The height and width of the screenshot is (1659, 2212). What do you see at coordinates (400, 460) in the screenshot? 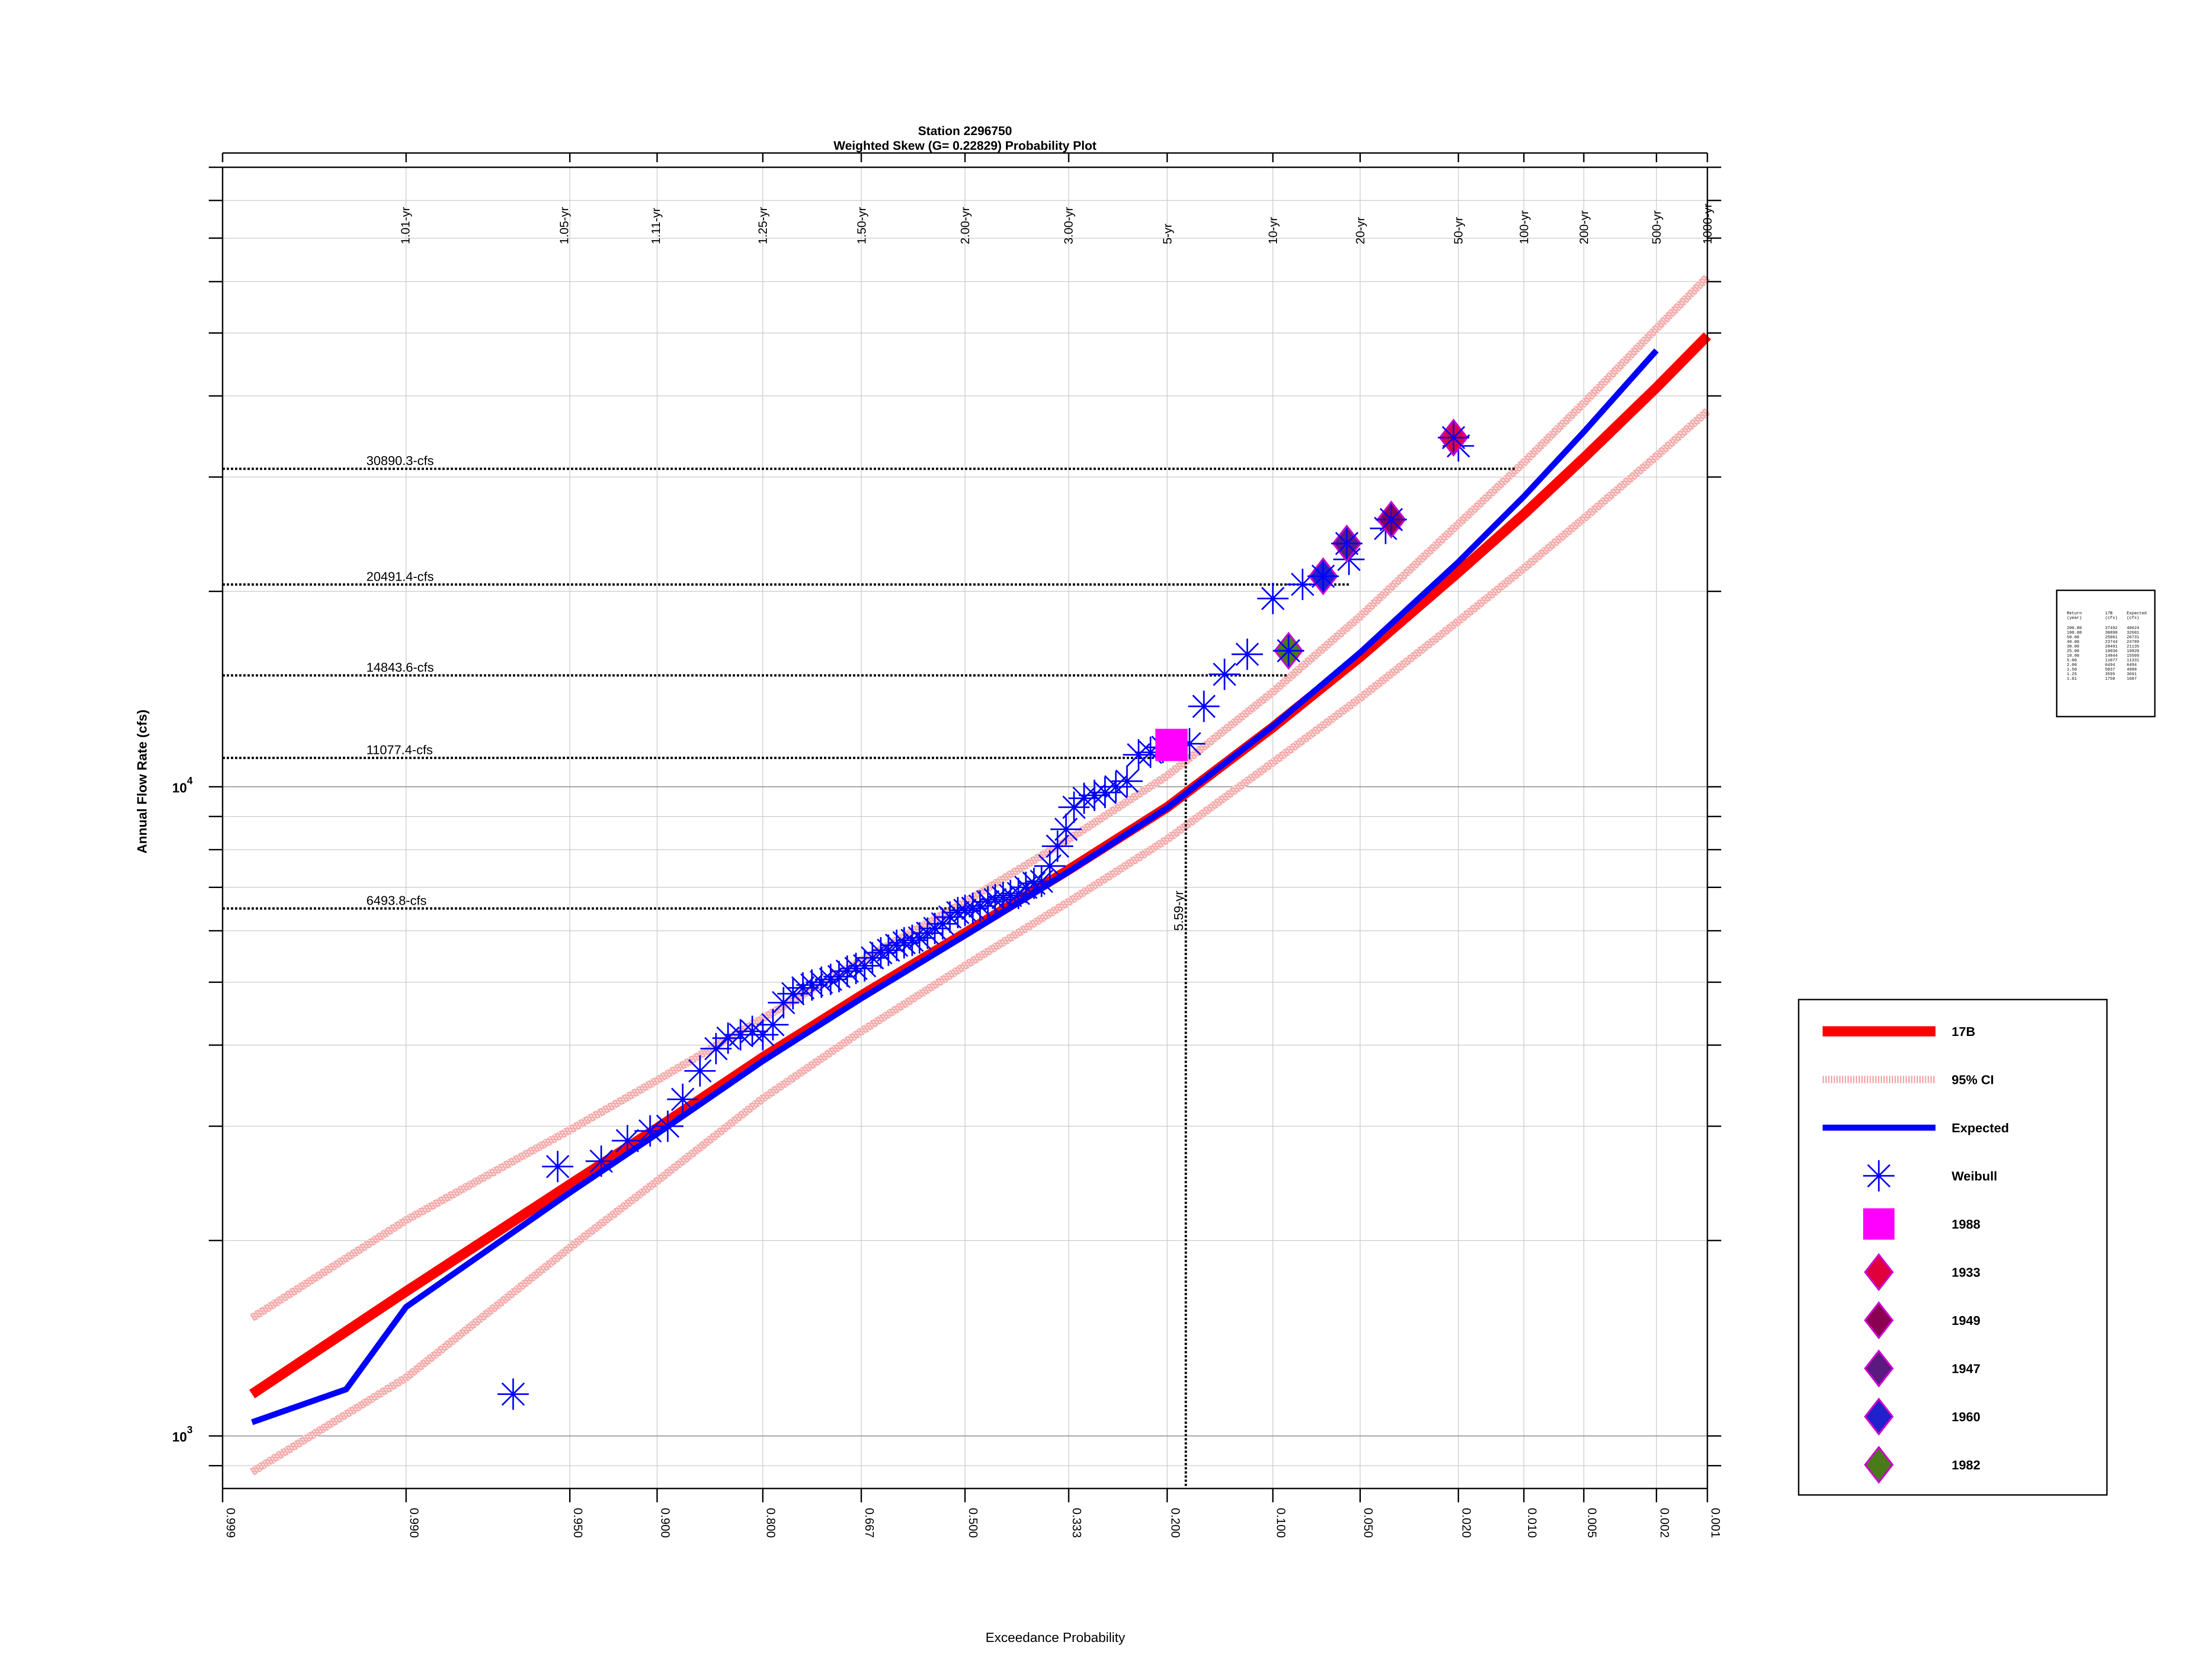
I see `reference-line-label: 30890.3-cfs` at bounding box center [400, 460].